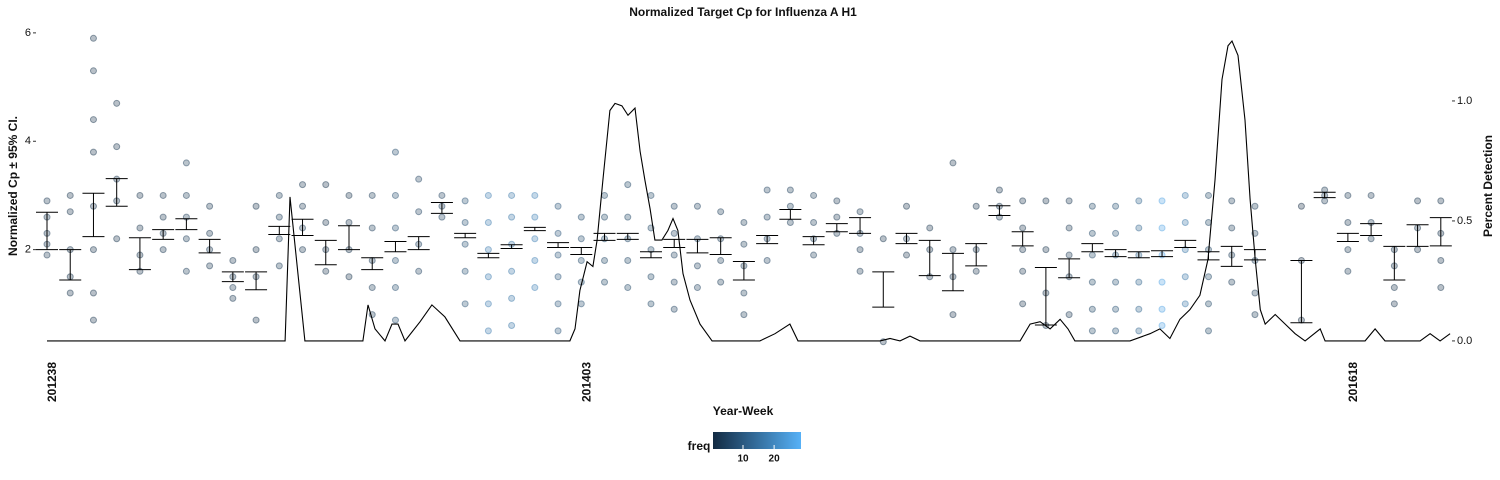  I want to click on colorbar, so click(757, 440).